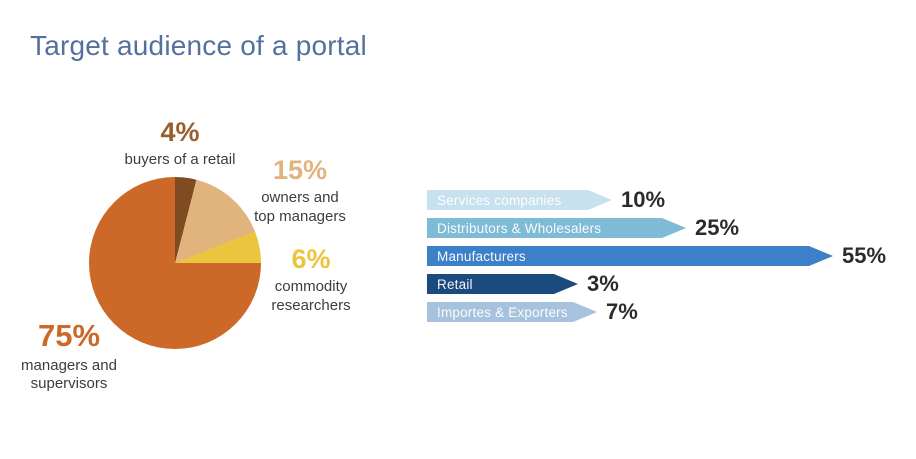  Describe the element at coordinates (519, 228) in the screenshot. I see `bar-category-label: Distributors & Wholesalers` at that location.